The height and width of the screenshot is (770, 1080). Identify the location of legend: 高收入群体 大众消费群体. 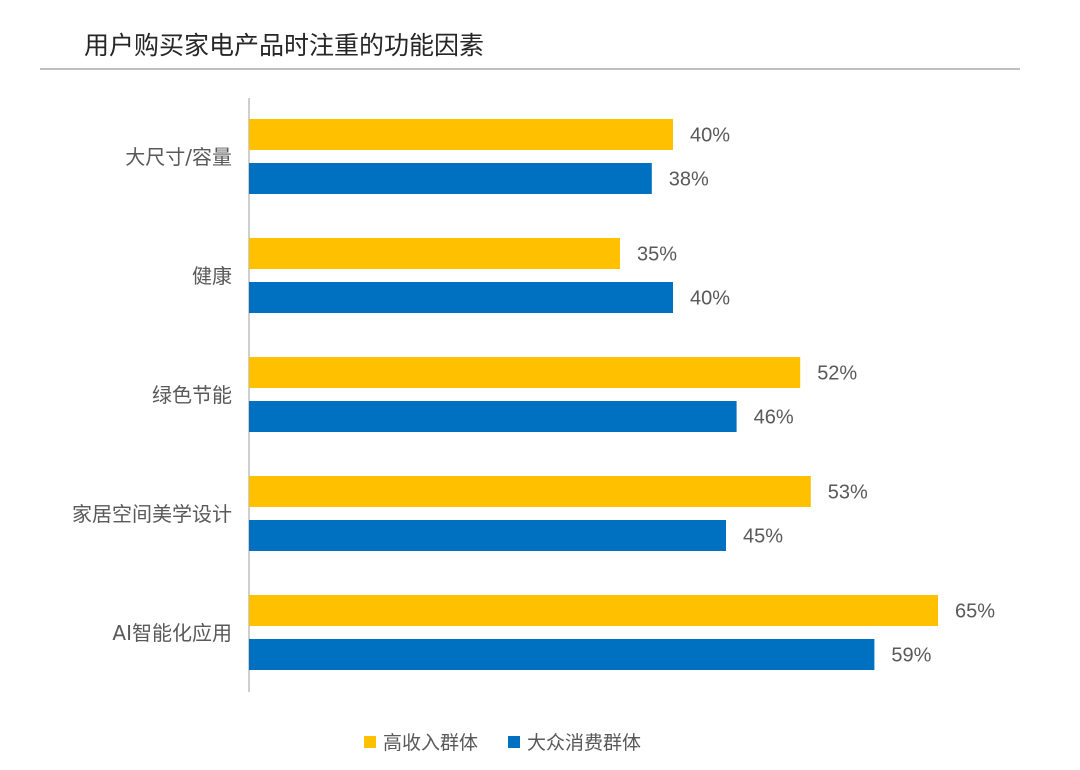
(502, 743).